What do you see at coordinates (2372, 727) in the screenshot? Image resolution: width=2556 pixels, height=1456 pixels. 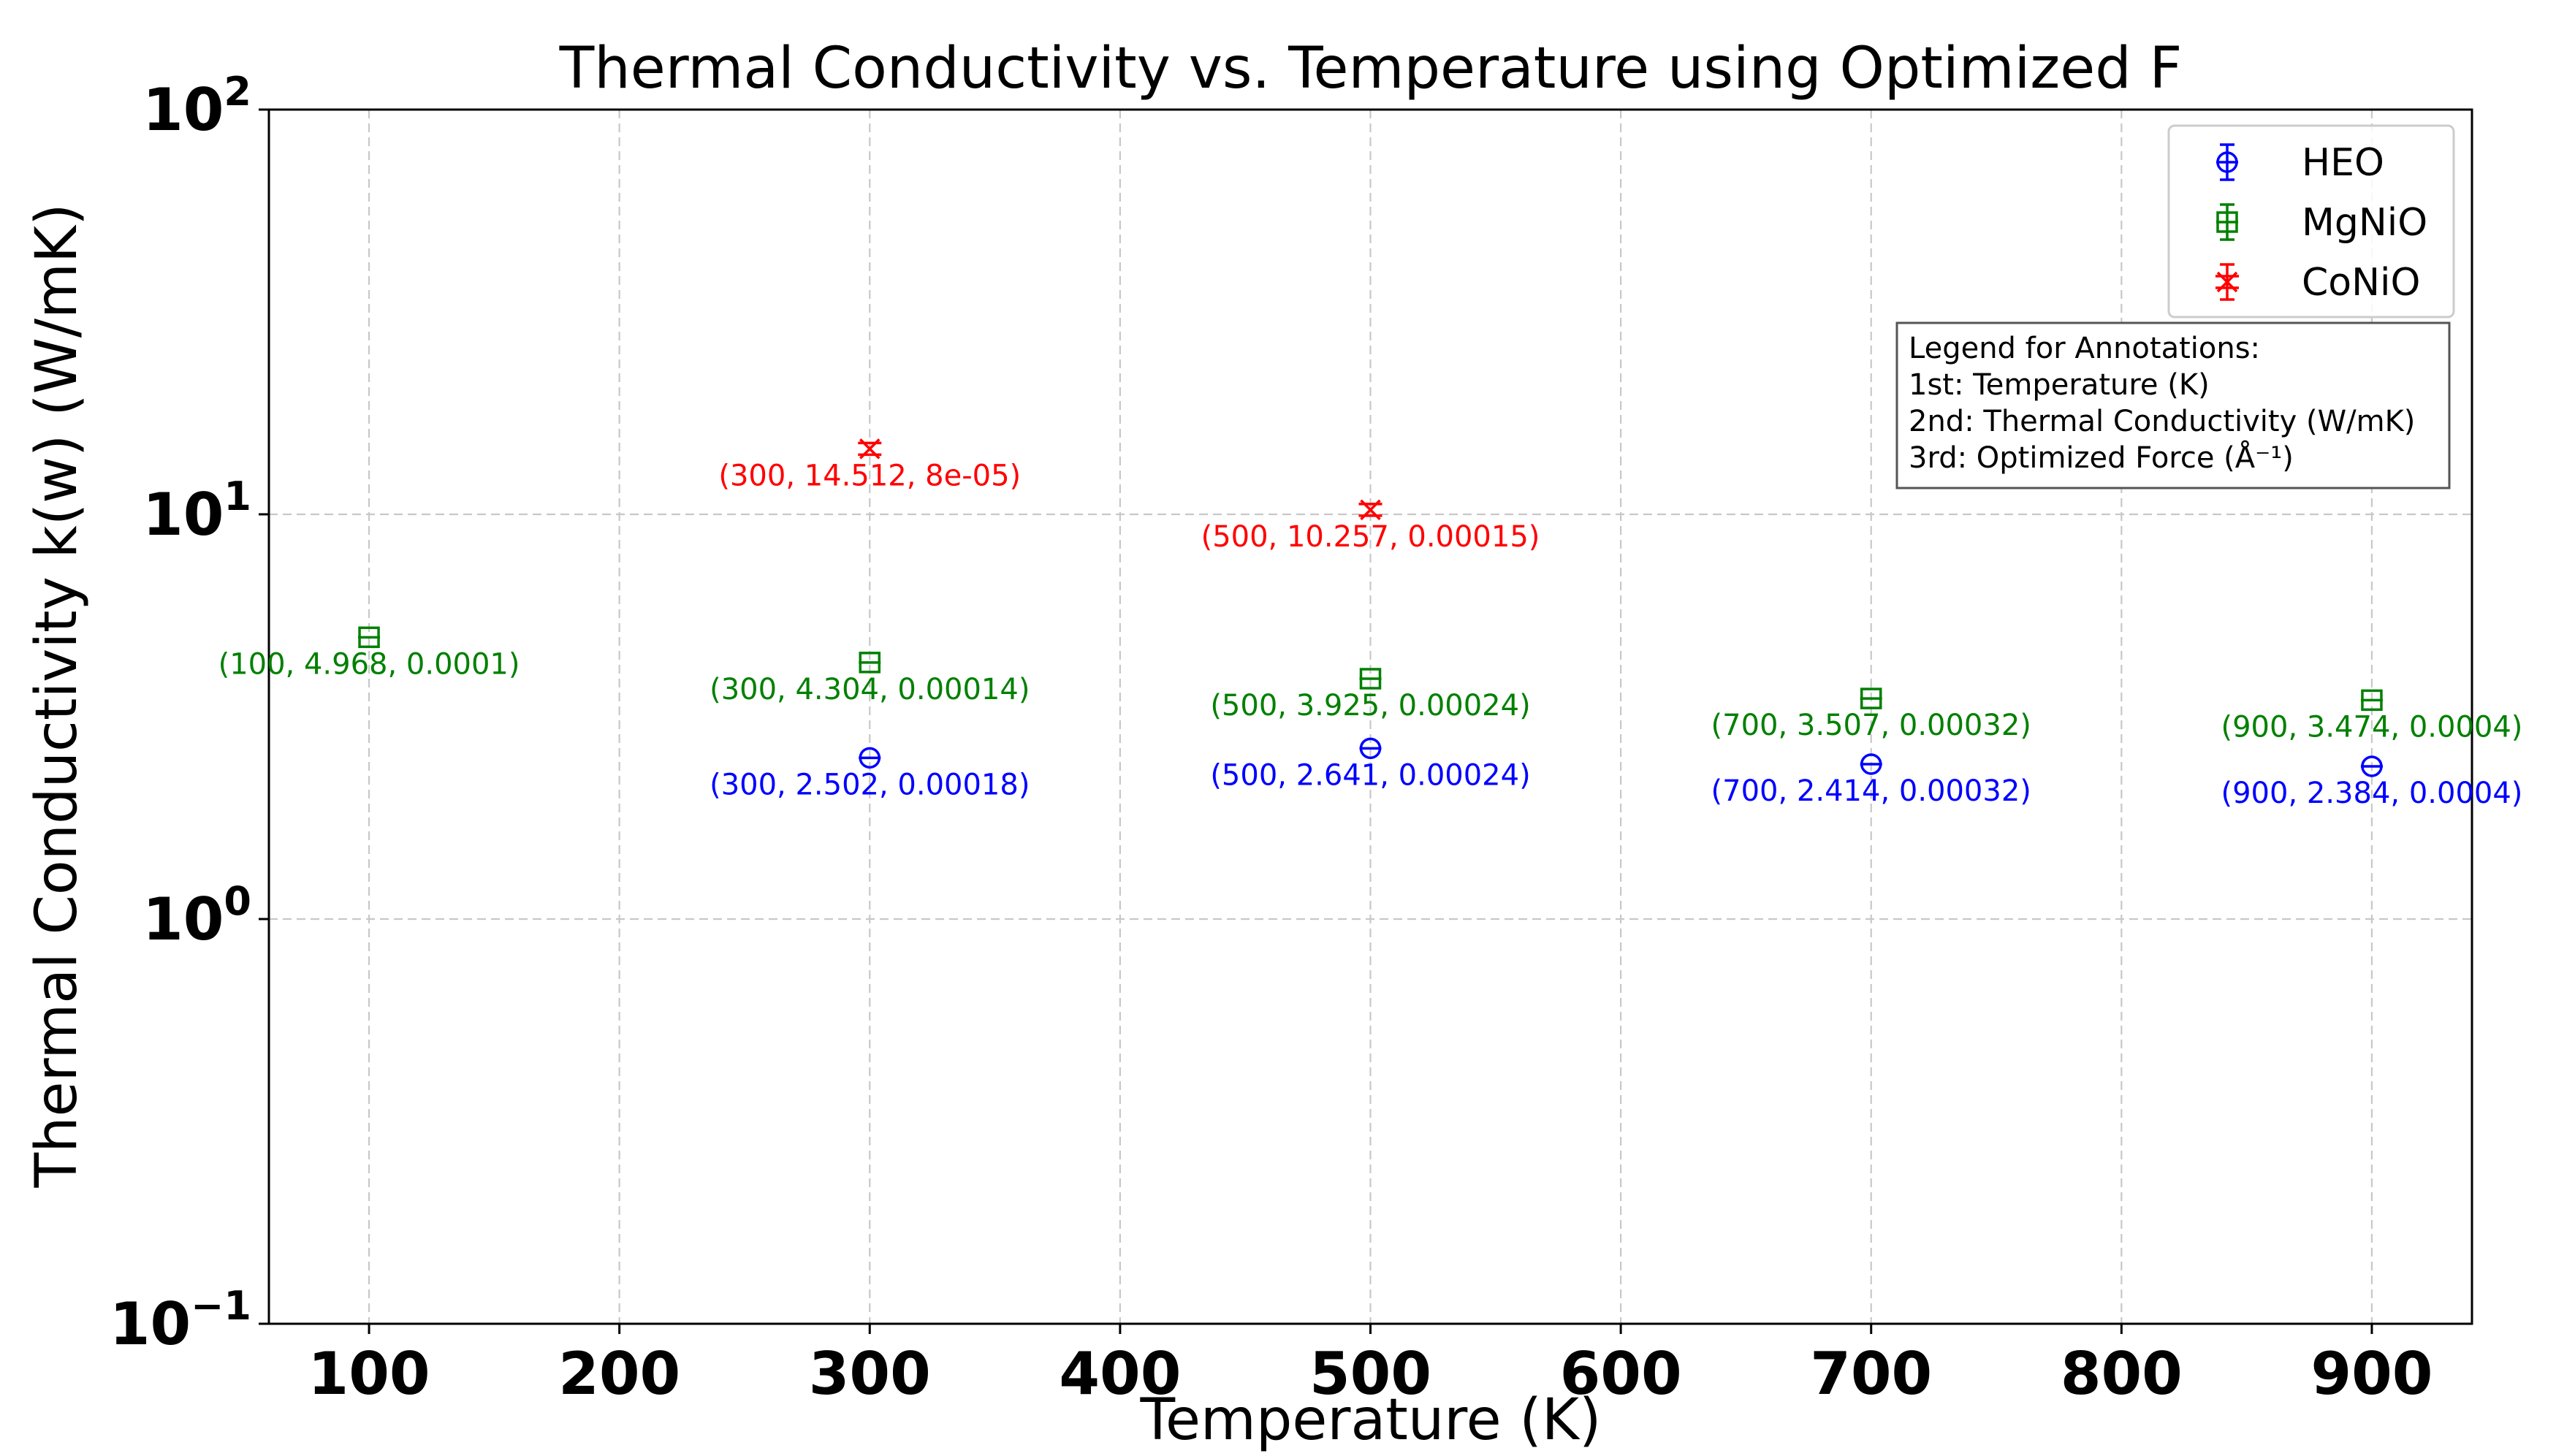 I see `data-label-mgnio: (900, 3.474, 0.0004)` at bounding box center [2372, 727].